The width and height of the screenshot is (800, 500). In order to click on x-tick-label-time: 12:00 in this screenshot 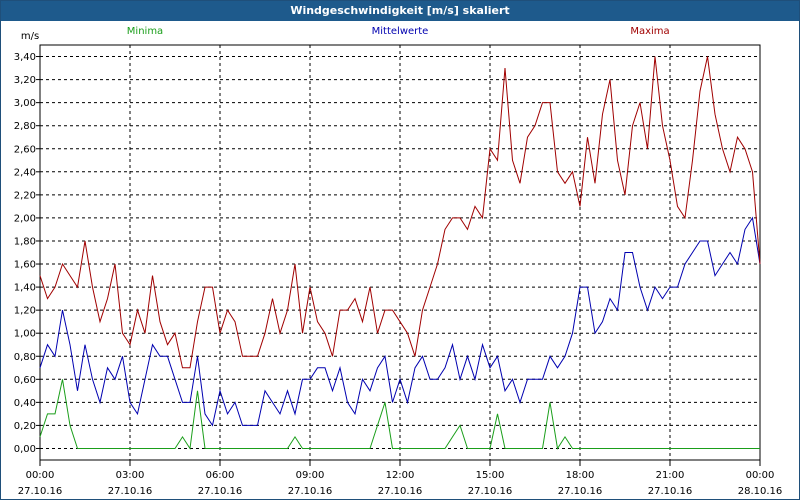, I will do `click(400, 475)`.